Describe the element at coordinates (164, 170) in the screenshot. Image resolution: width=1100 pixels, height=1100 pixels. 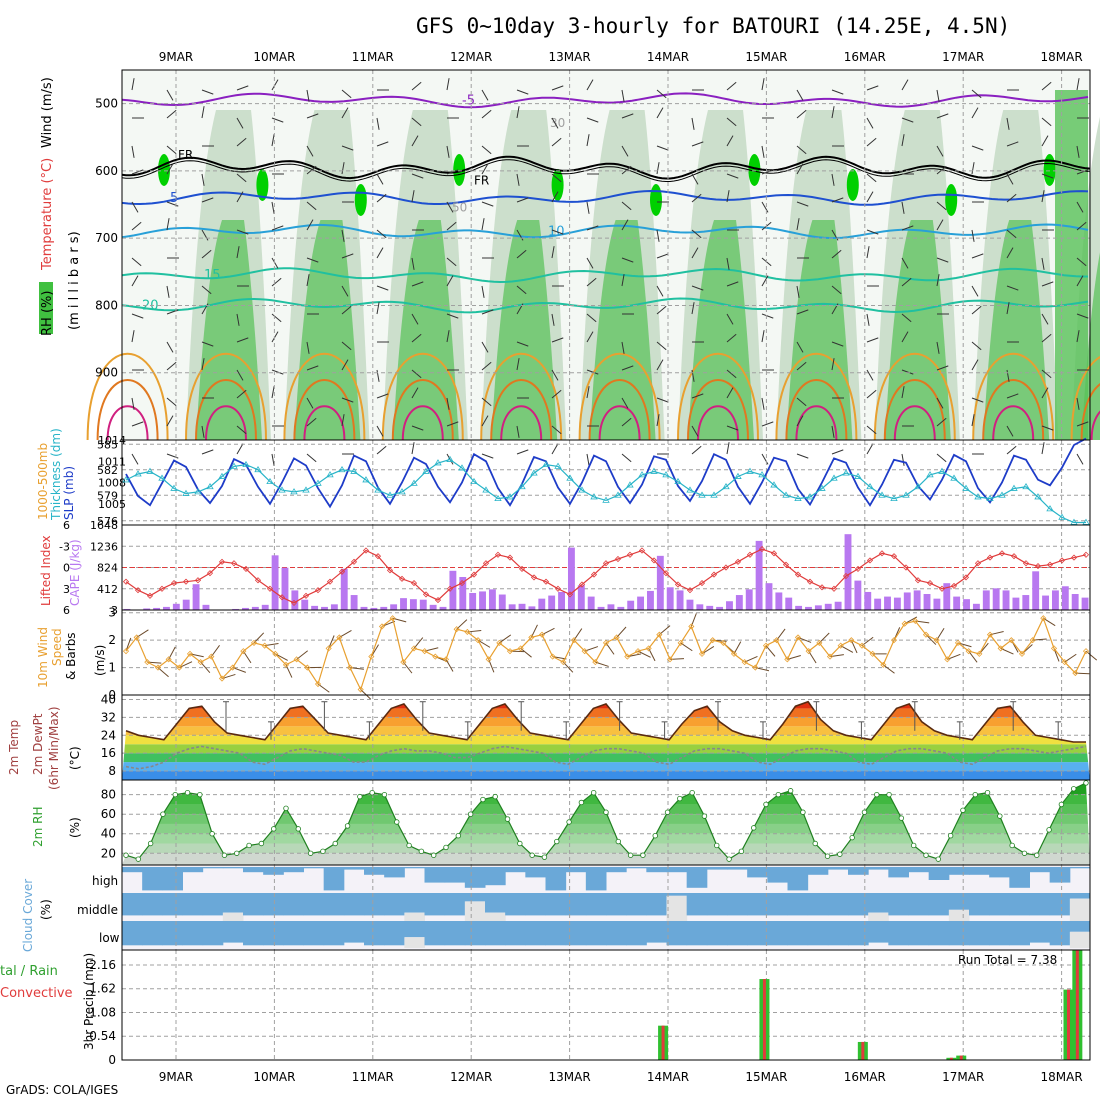
I see `rh-shade-high` at that location.